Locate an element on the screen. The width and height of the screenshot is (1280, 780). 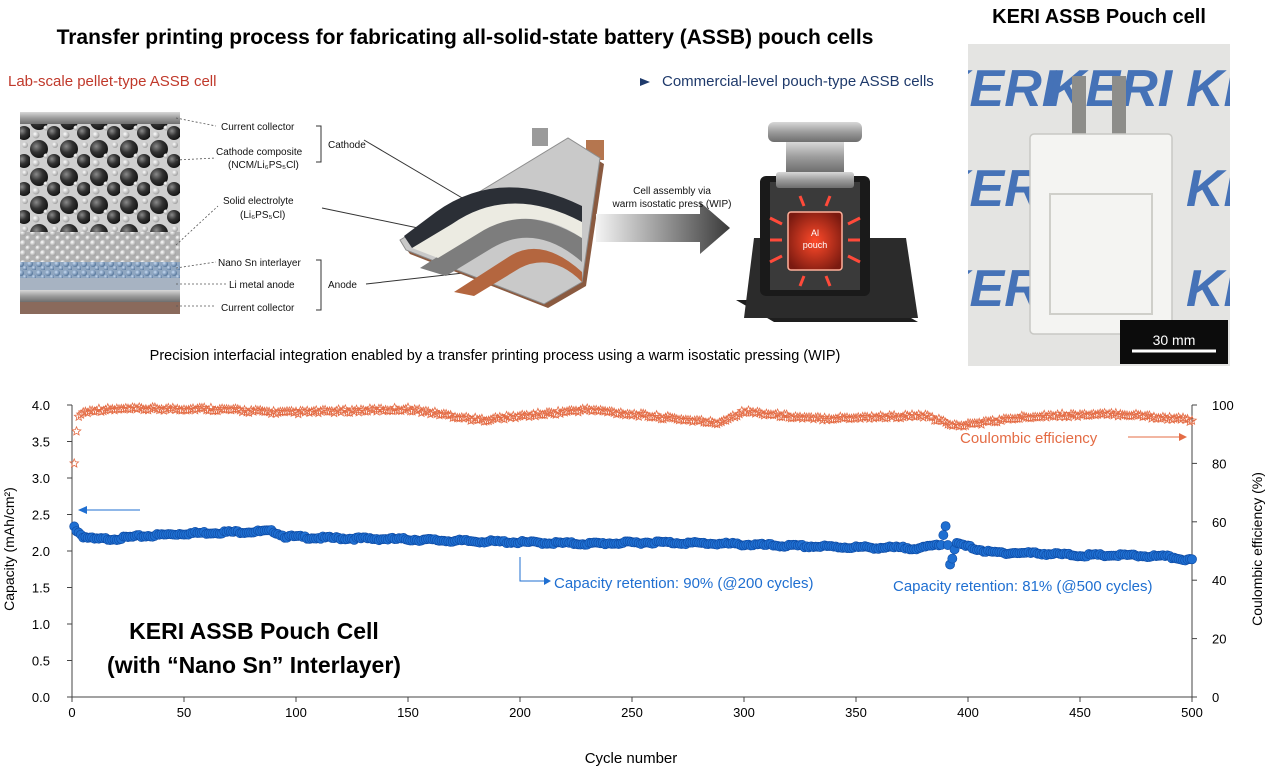
x-tick-label: 0 is located at coordinates (71, 712).